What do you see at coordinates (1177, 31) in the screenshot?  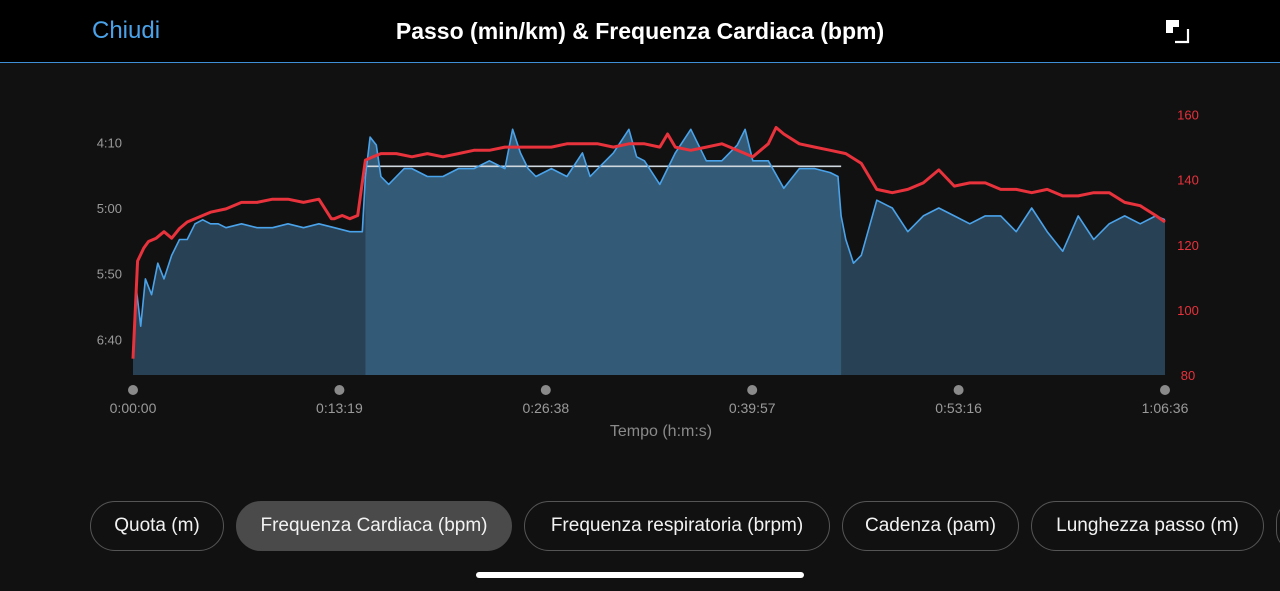 I see `expand-icon` at bounding box center [1177, 31].